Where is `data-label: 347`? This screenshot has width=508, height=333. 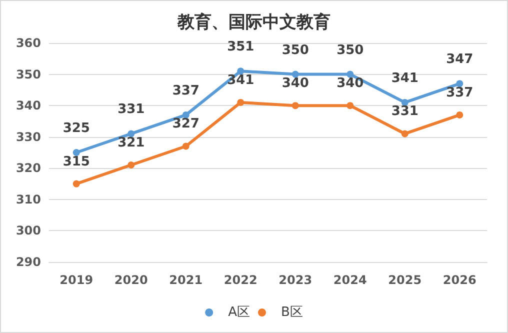 data-label: 347 is located at coordinates (460, 60).